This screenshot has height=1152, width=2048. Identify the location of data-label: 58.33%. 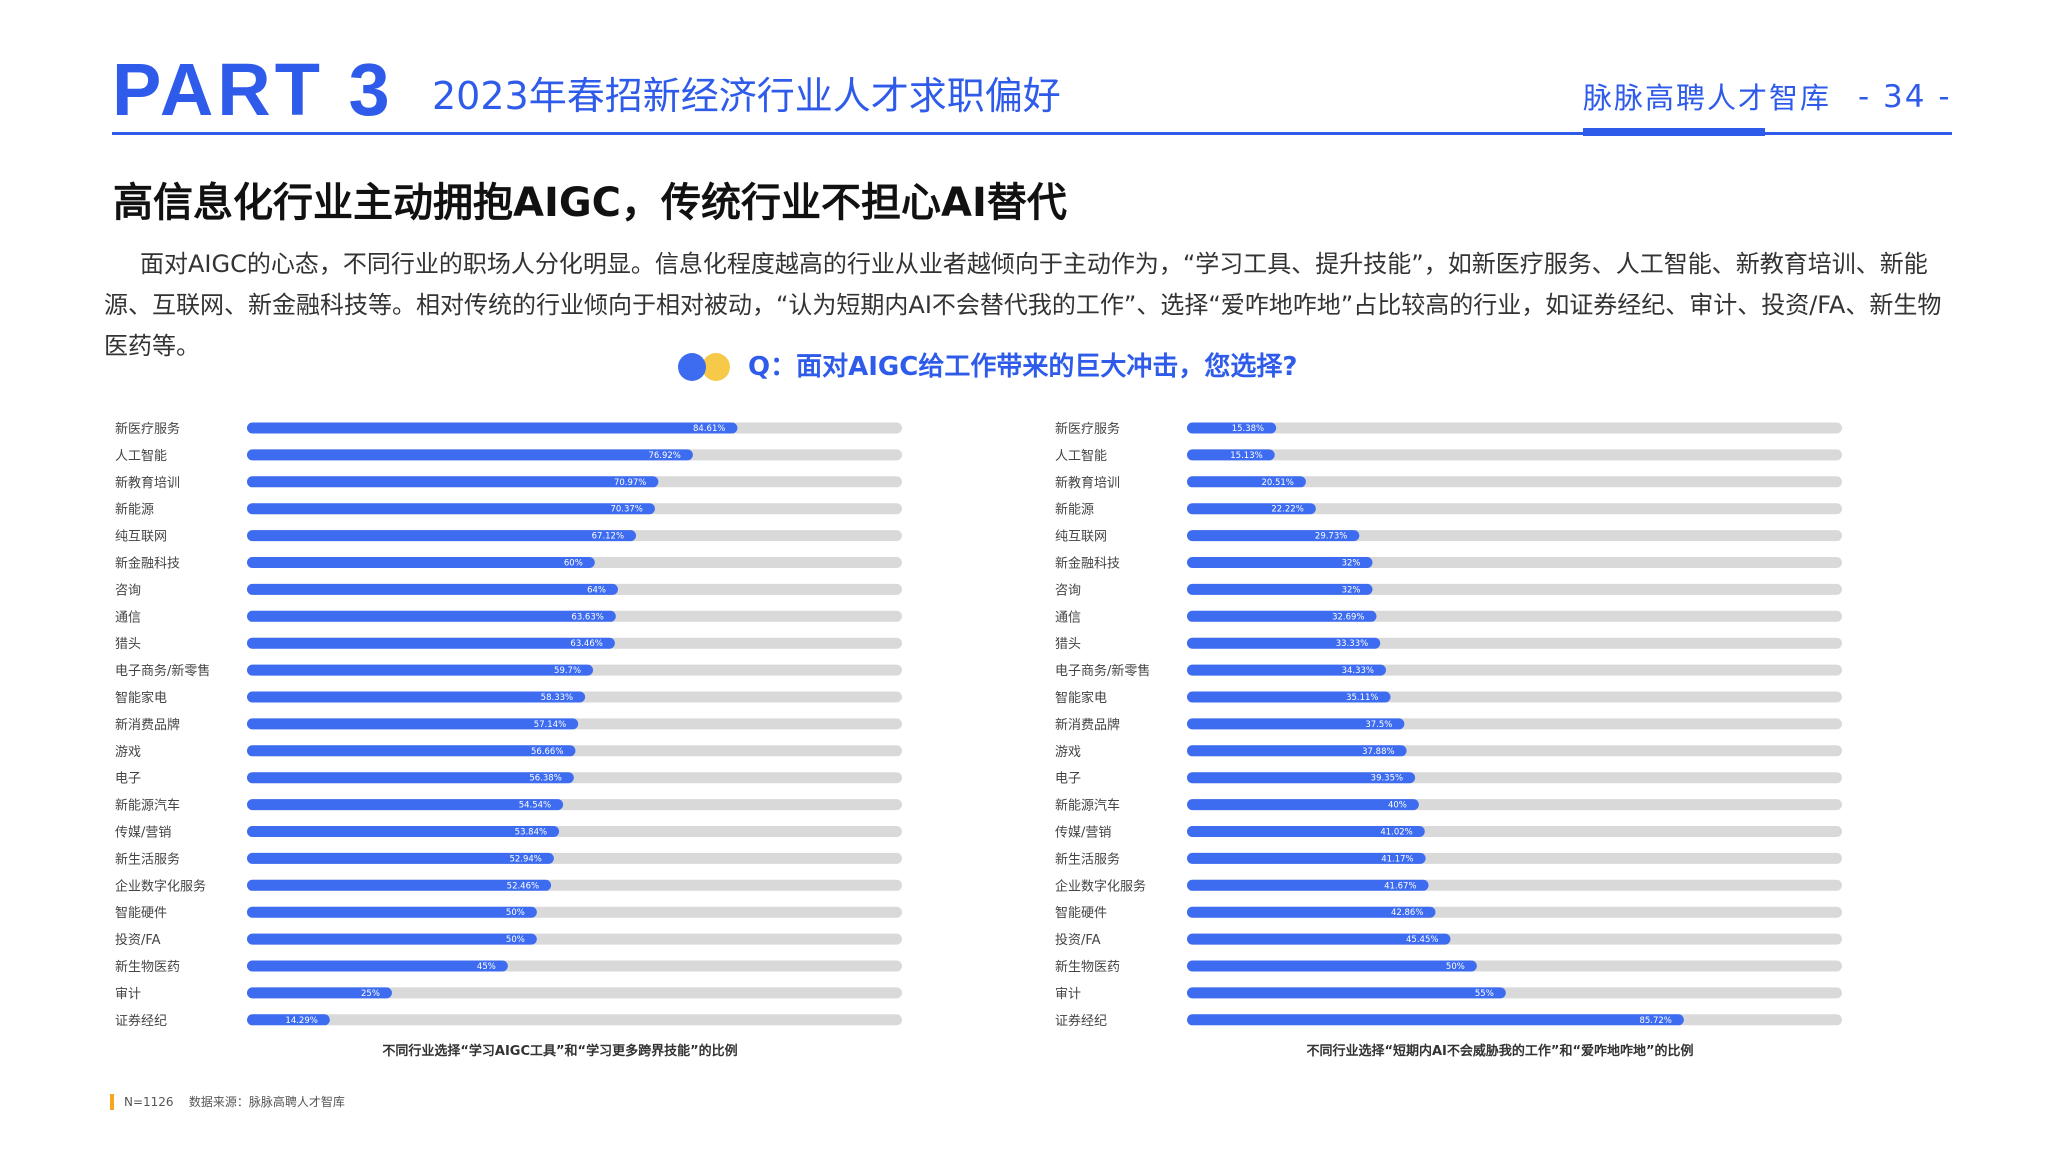
(557, 698).